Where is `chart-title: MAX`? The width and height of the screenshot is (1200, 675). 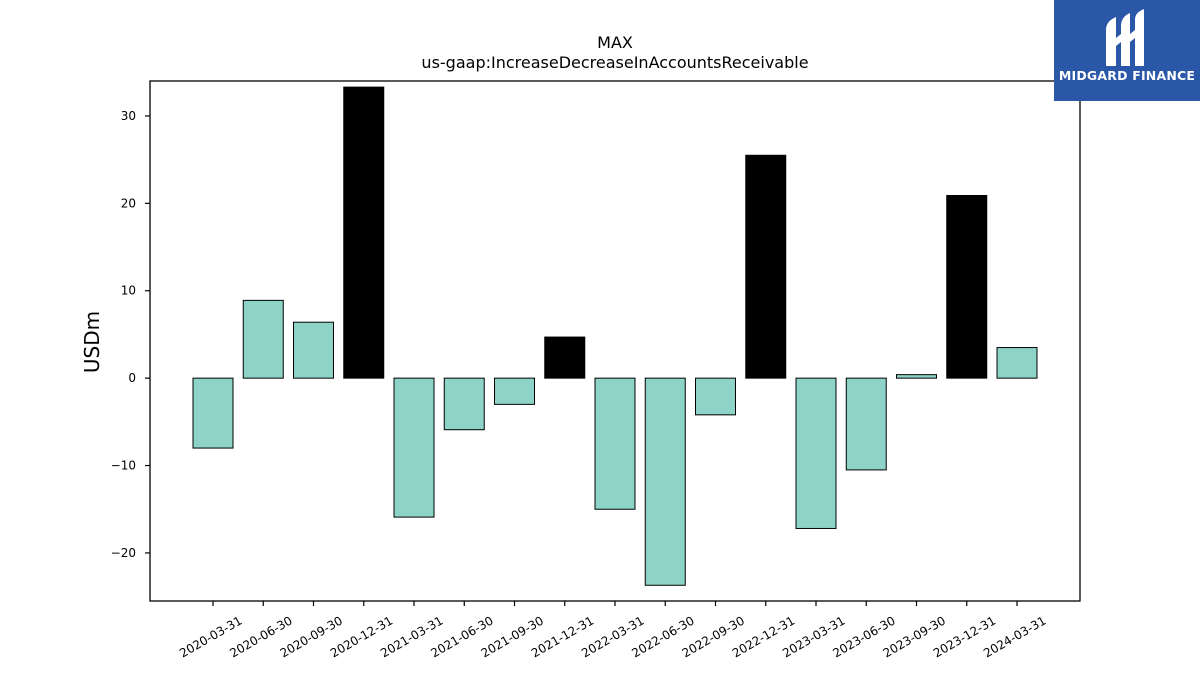
chart-title: MAX is located at coordinates (615, 42).